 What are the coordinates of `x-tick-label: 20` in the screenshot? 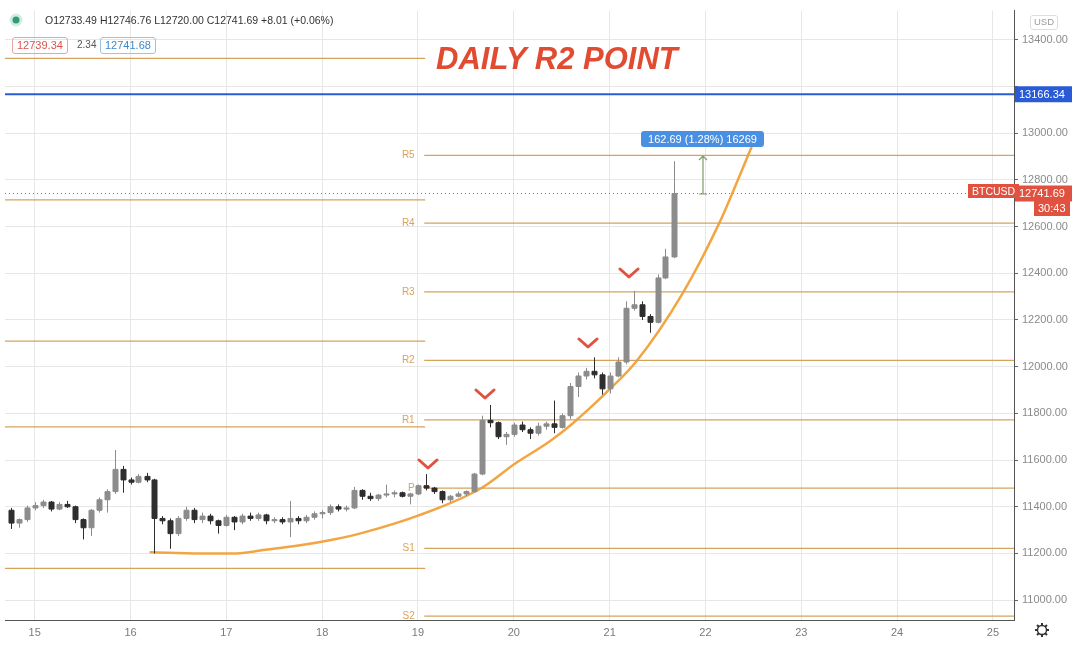 It's located at (513, 631).